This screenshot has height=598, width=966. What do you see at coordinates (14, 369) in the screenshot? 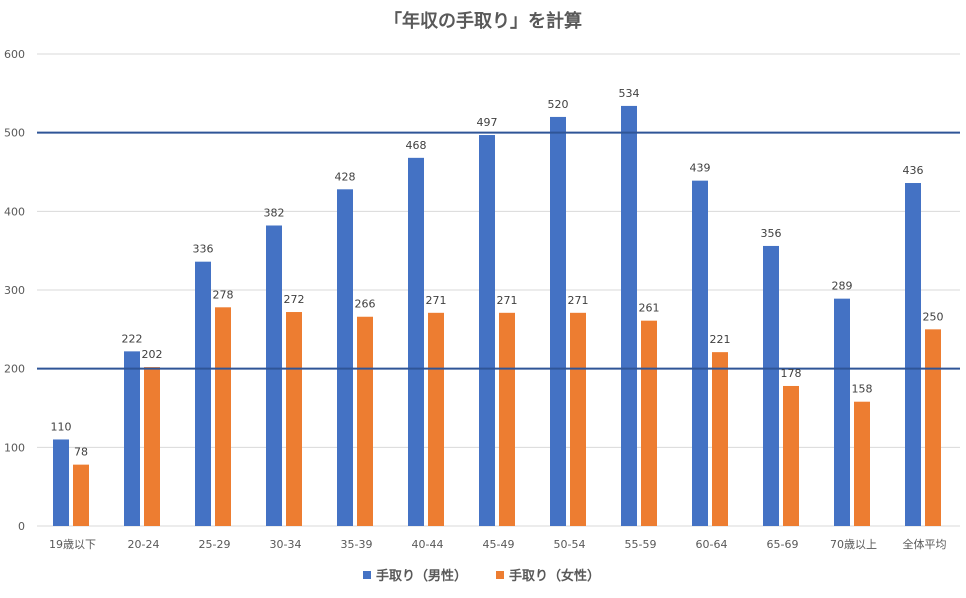
I see `y-tick-label: 200` at bounding box center [14, 369].